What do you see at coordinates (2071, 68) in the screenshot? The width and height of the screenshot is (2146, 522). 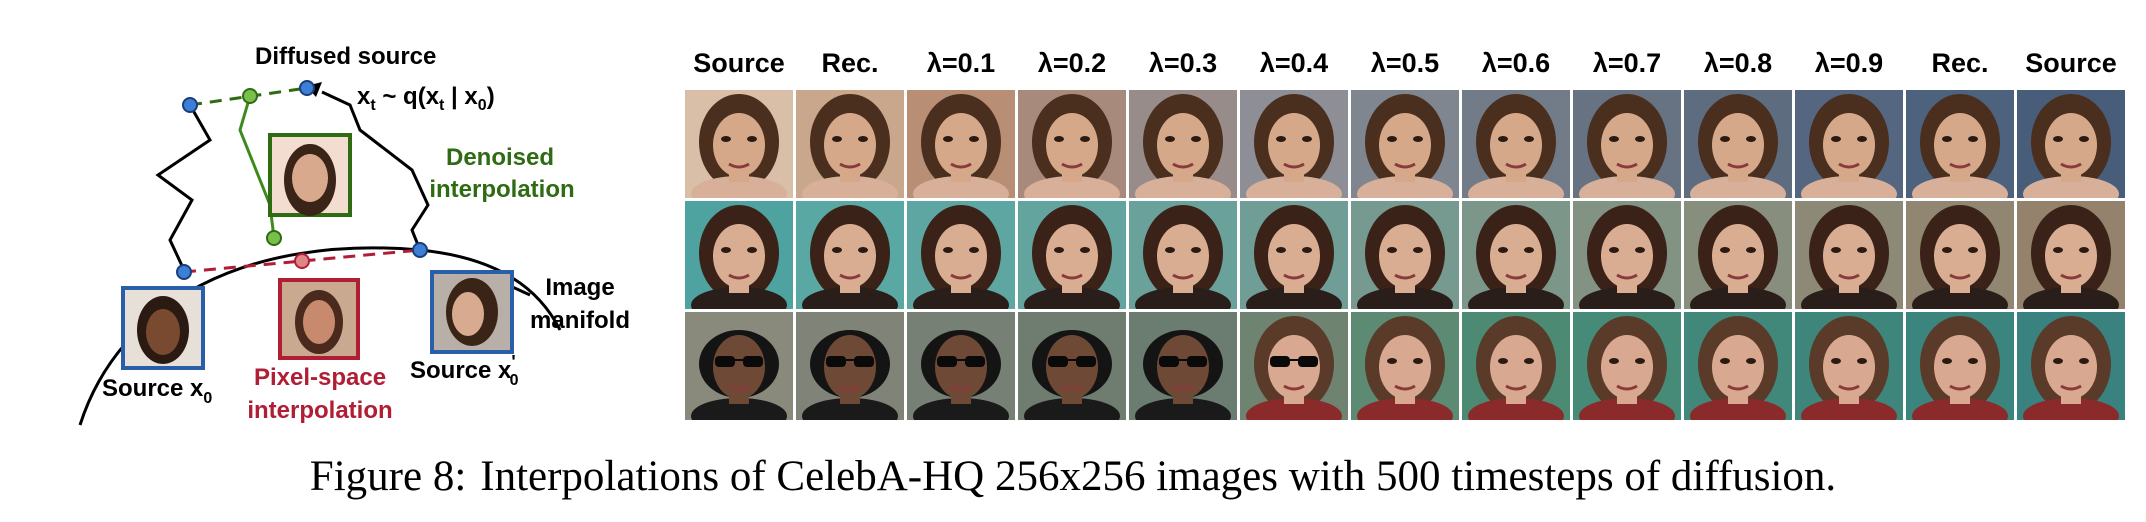 I see `column-header: Source` at bounding box center [2071, 68].